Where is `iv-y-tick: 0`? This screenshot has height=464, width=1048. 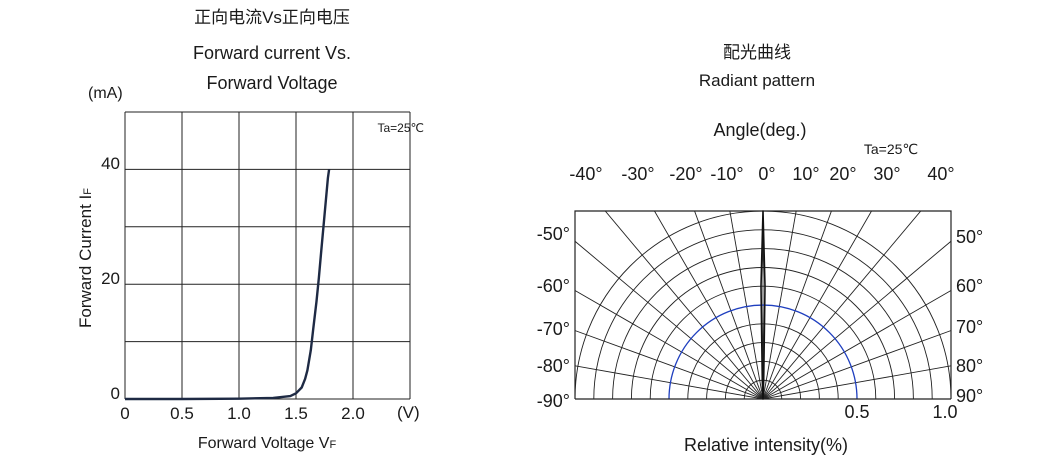
iv-y-tick: 0 is located at coordinates (115, 393).